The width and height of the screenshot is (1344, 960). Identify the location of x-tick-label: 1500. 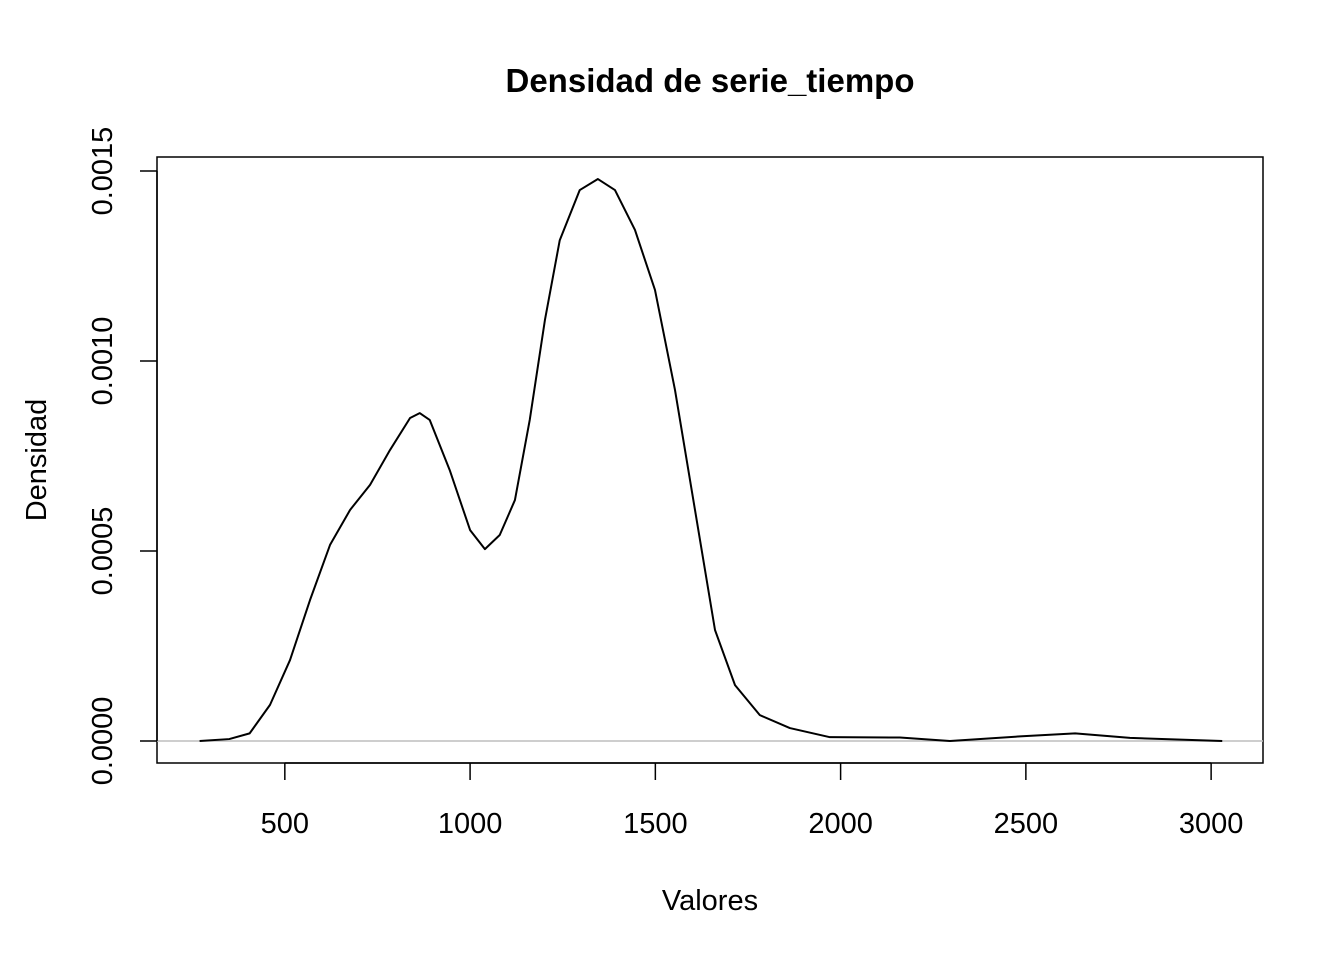
(655, 824).